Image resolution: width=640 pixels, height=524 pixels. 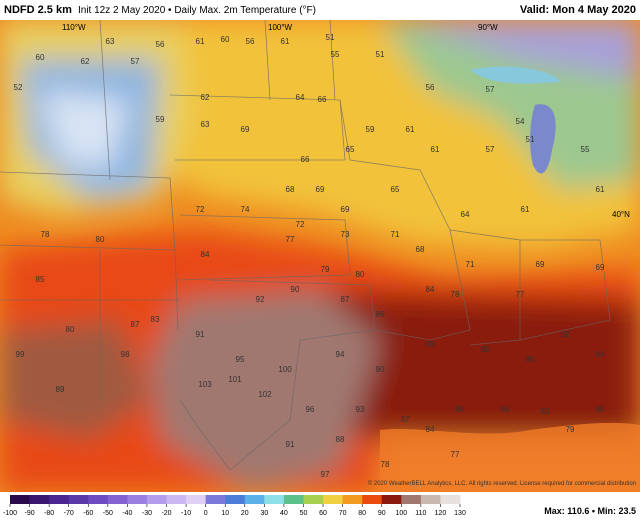 What do you see at coordinates (205, 384) in the screenshot?
I see `station-value: 103` at bounding box center [205, 384].